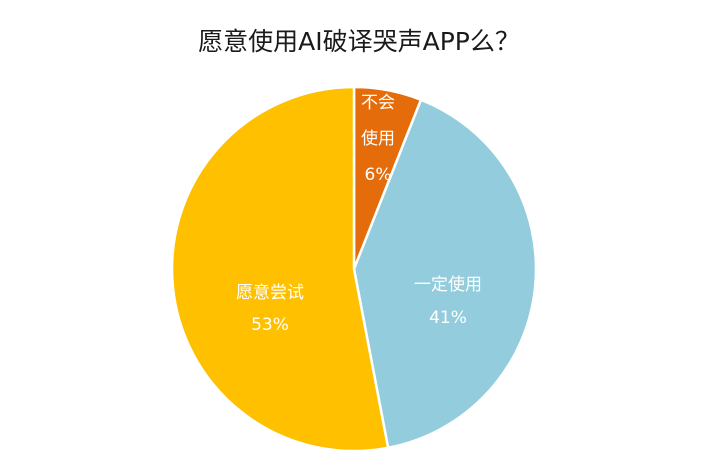 Image resolution: width=718 pixels, height=469 pixels. What do you see at coordinates (448, 284) in the screenshot?
I see `slice-category-label: 一定使用` at bounding box center [448, 284].